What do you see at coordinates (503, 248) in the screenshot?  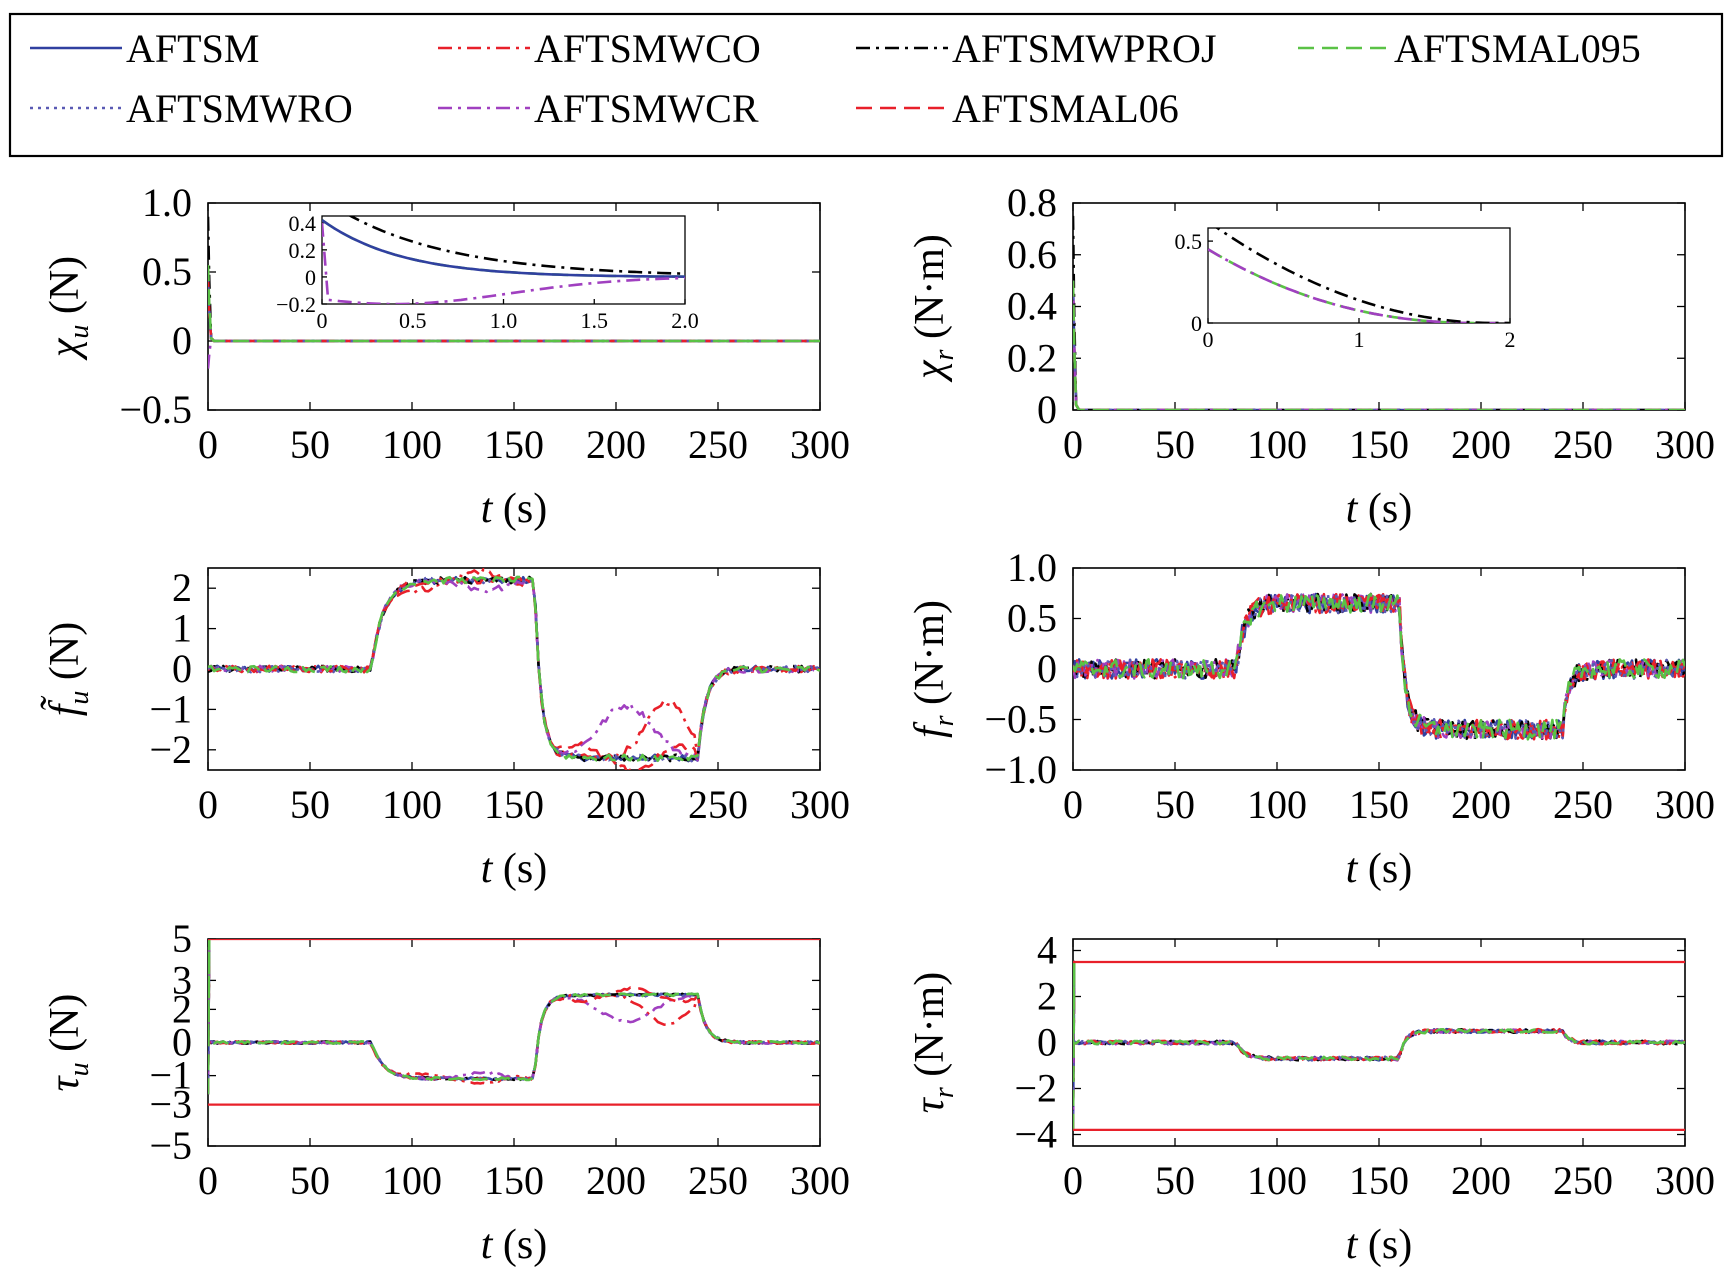 I see `inset-series-aftsm` at bounding box center [503, 248].